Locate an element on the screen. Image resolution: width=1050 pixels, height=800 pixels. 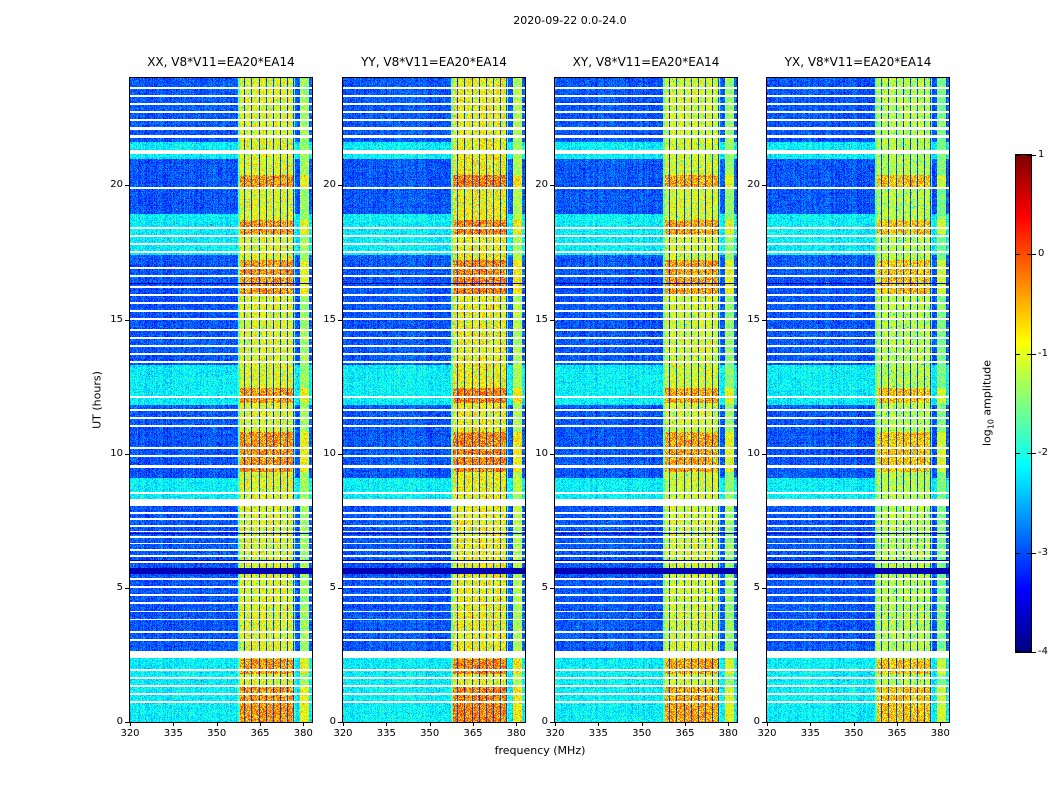
colorbar is located at coordinates (1023, 403).